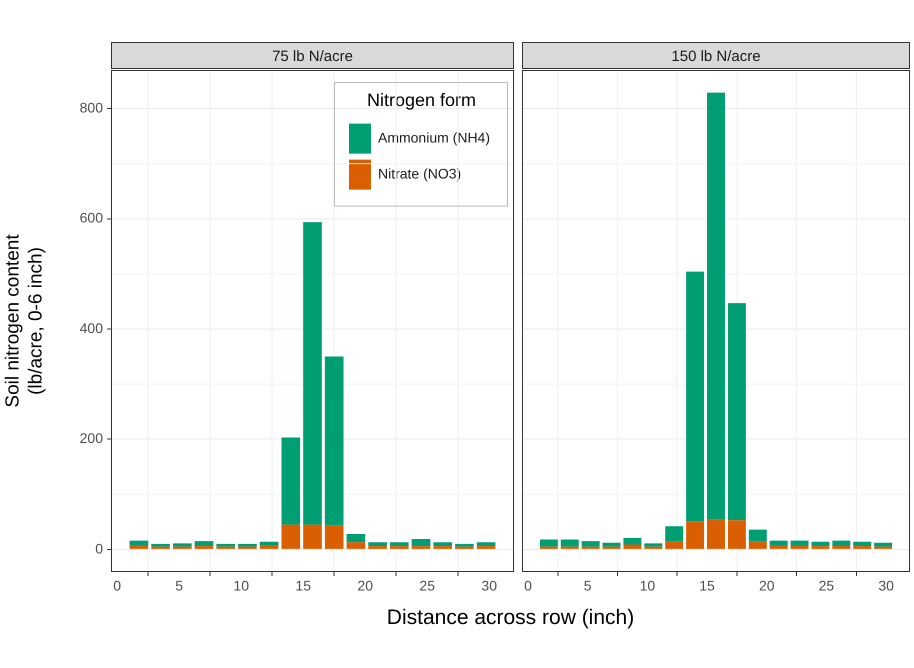  Describe the element at coordinates (92, 438) in the screenshot. I see `y-tick-label: 200` at that location.